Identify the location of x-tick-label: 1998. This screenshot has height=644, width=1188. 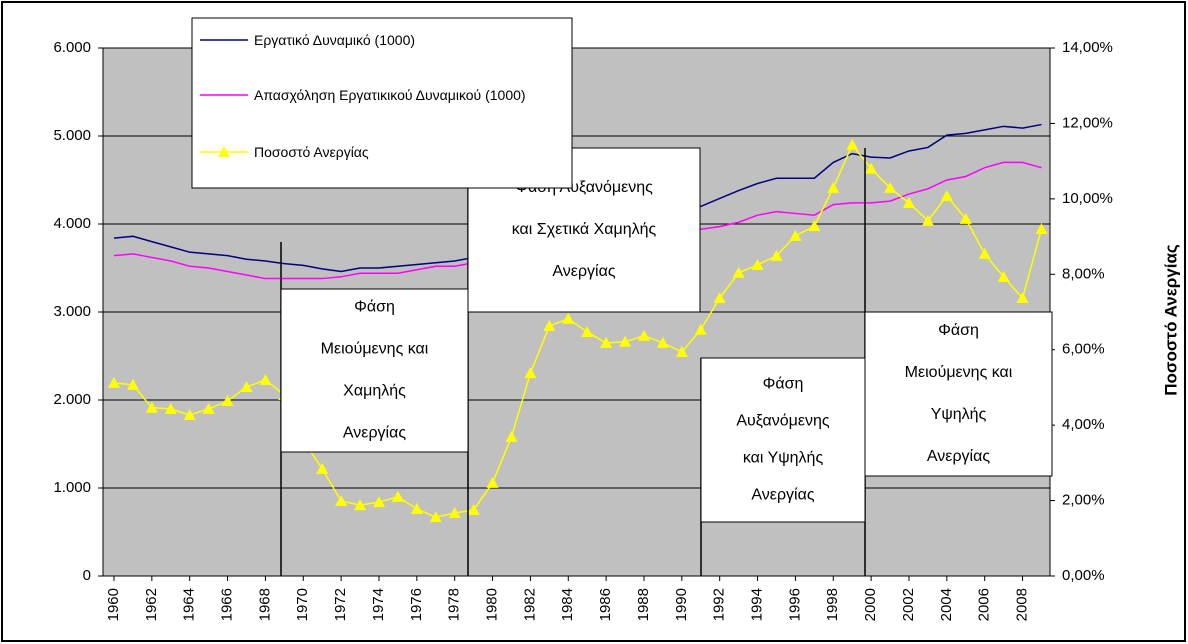
(832, 604).